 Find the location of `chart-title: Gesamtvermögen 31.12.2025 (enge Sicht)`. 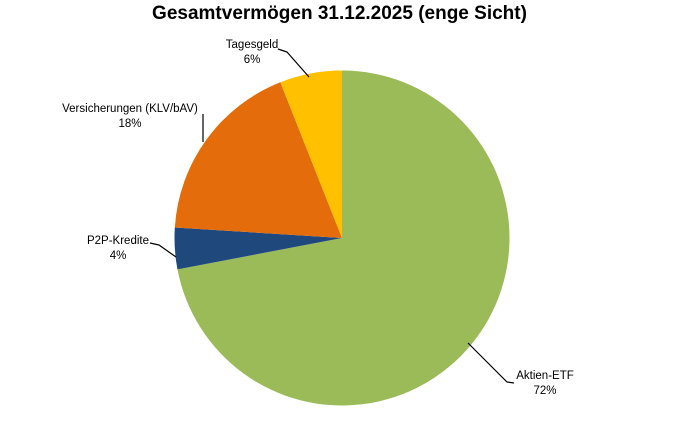

chart-title: Gesamtvermögen 31.12.2025 (enge Sicht) is located at coordinates (339, 13).